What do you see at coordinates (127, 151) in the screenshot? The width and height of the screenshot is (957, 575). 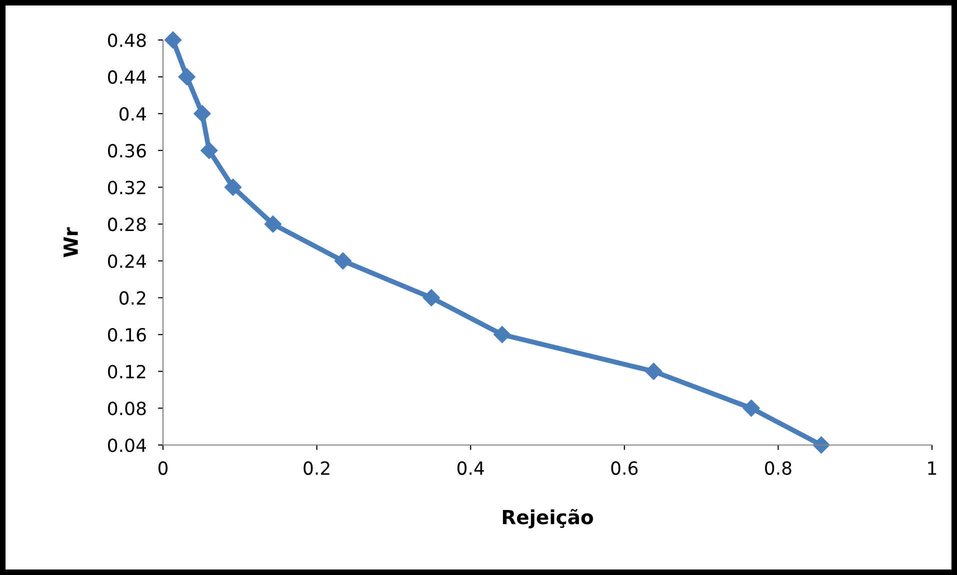 I see `y-tick-label: 0.36` at bounding box center [127, 151].